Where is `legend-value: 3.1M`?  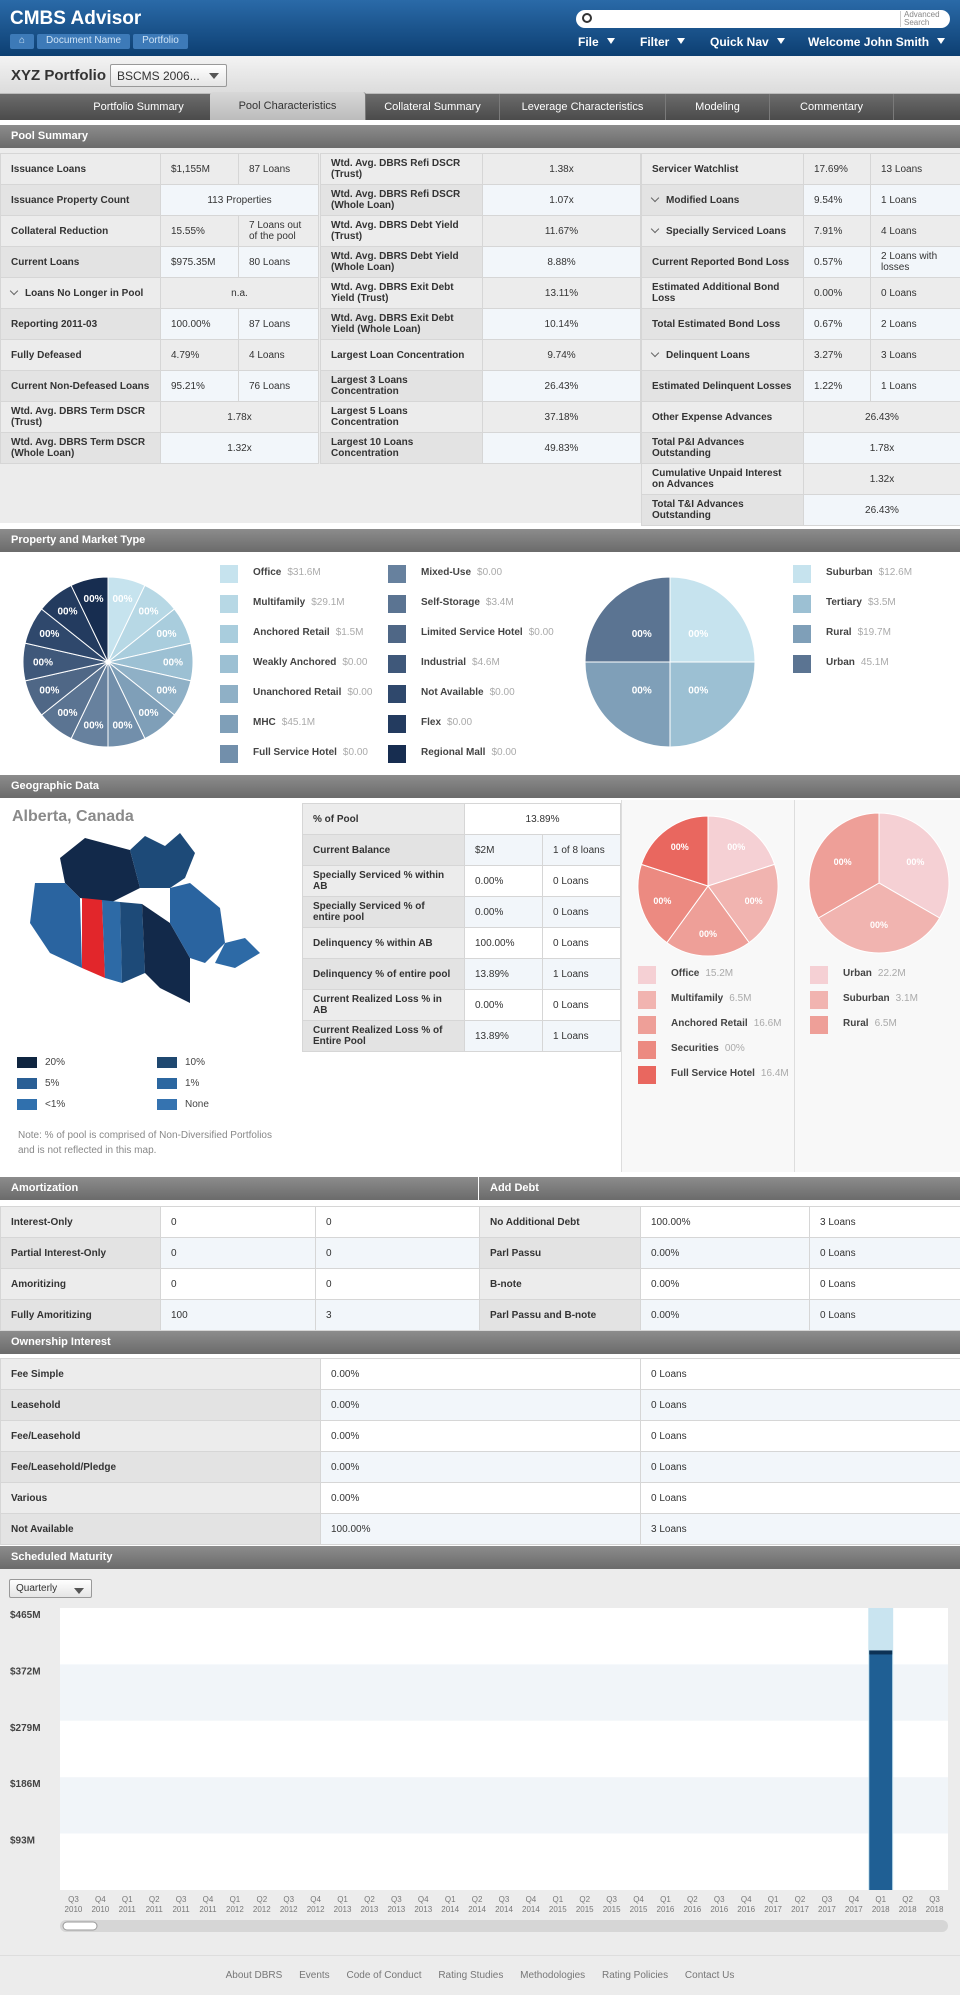
legend-value: 3.1M is located at coordinates (906, 998).